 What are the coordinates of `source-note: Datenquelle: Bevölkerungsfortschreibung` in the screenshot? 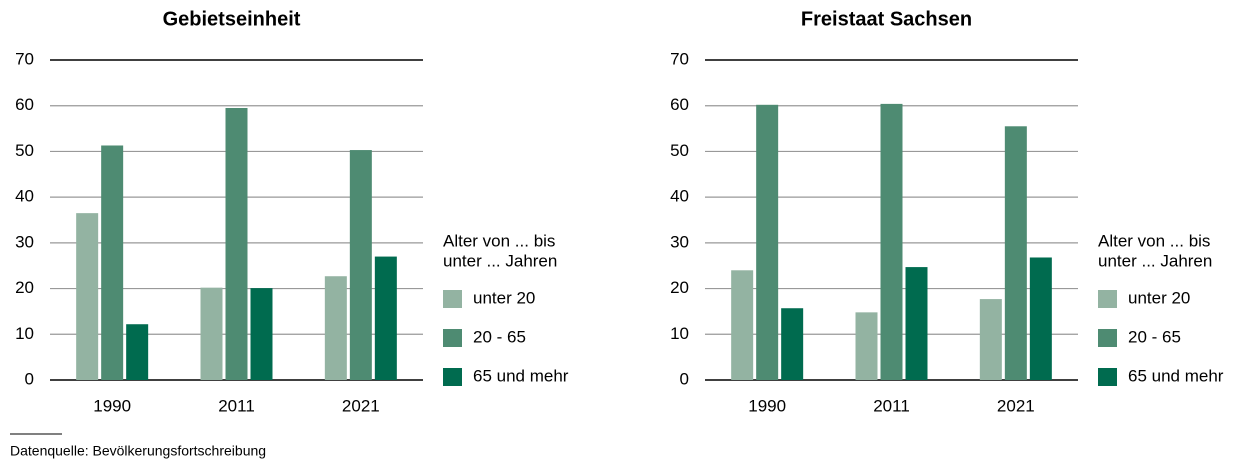 It's located at (138, 451).